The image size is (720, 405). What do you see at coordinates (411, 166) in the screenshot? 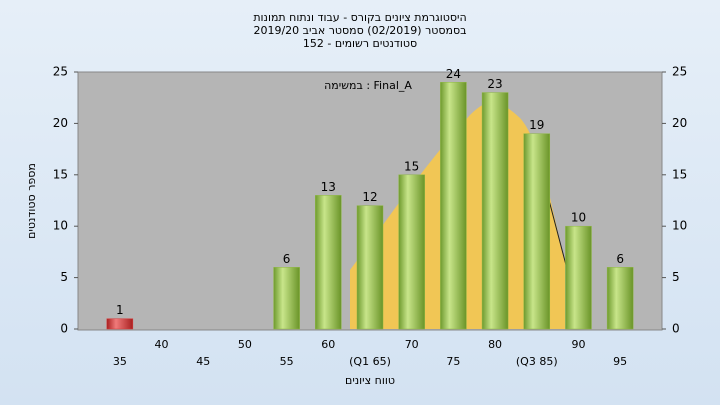
I see `data-label: 15` at bounding box center [411, 166].